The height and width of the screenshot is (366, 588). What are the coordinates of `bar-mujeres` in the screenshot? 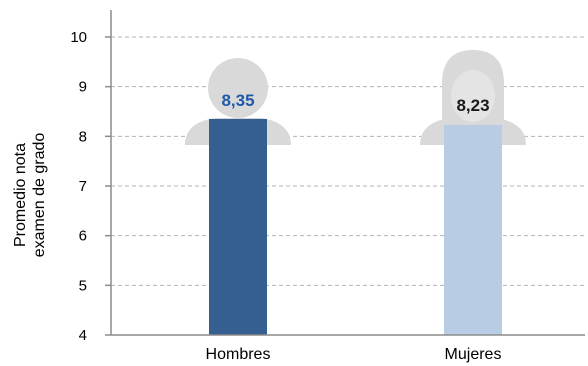 It's located at (473, 229).